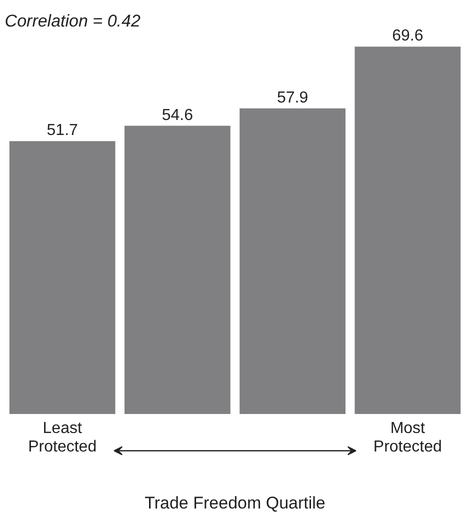  I want to click on x-tick-label: Most Protected, so click(407, 438).